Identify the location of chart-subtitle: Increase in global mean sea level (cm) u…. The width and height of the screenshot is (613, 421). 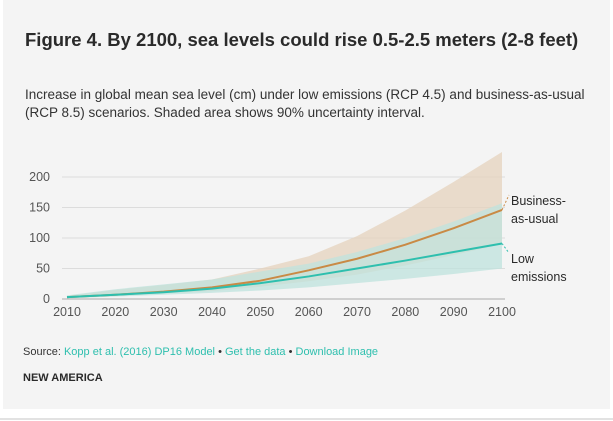
(305, 103).